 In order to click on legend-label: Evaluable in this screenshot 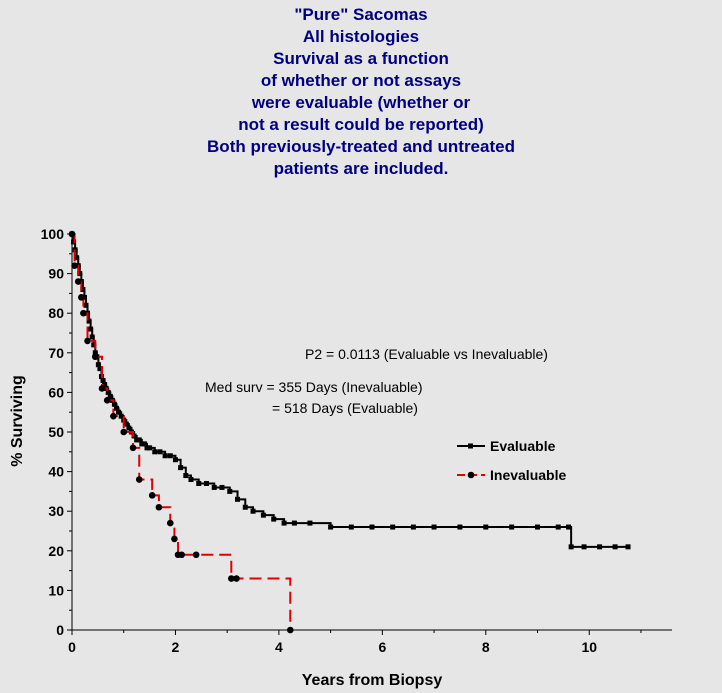, I will do `click(523, 446)`.